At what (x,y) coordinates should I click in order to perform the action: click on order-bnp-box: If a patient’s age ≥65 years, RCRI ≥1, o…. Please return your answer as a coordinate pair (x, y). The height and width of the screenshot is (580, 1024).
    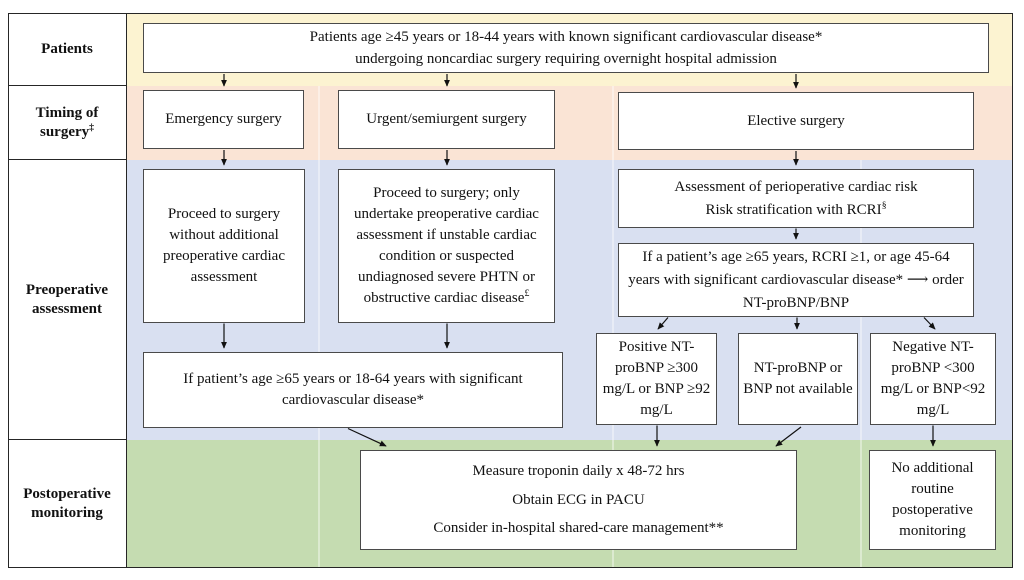
    Looking at the image, I should click on (796, 280).